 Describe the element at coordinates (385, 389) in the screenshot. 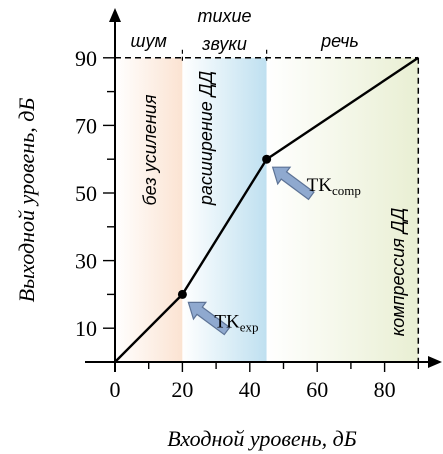

I see `x-tick-label: 80` at that location.